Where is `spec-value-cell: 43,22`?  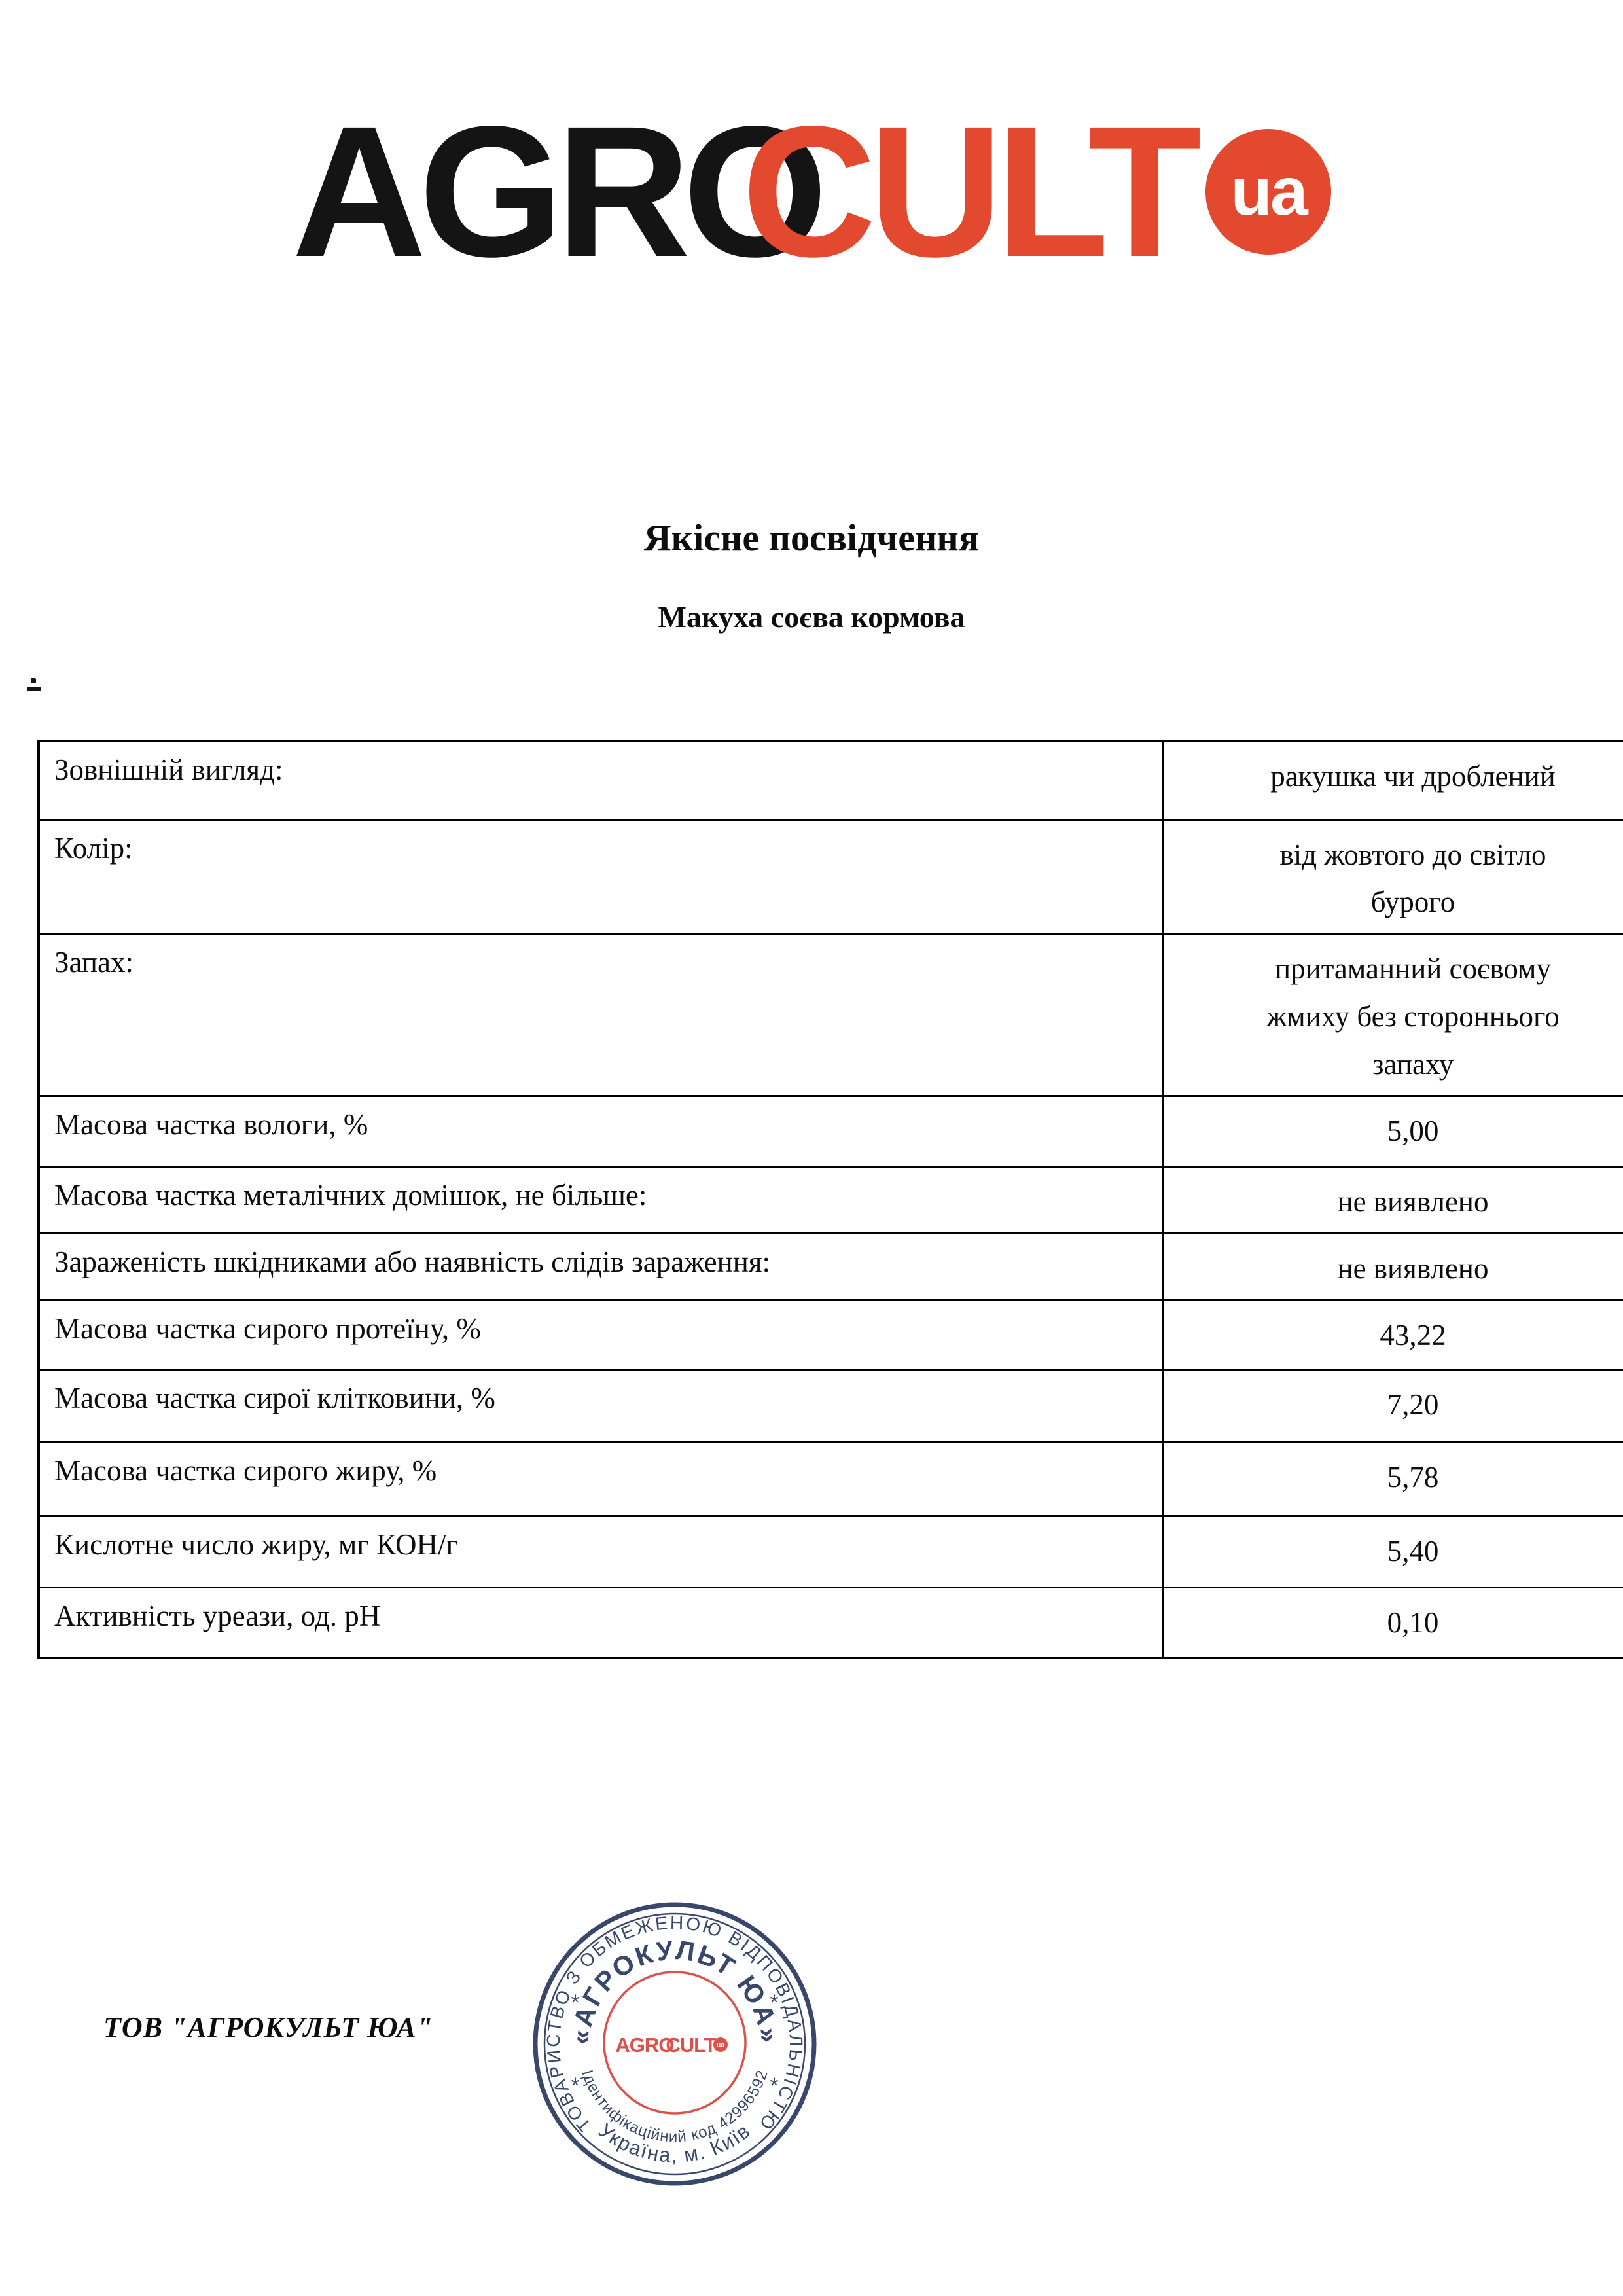
spec-value-cell: 43,22 is located at coordinates (1392, 1335).